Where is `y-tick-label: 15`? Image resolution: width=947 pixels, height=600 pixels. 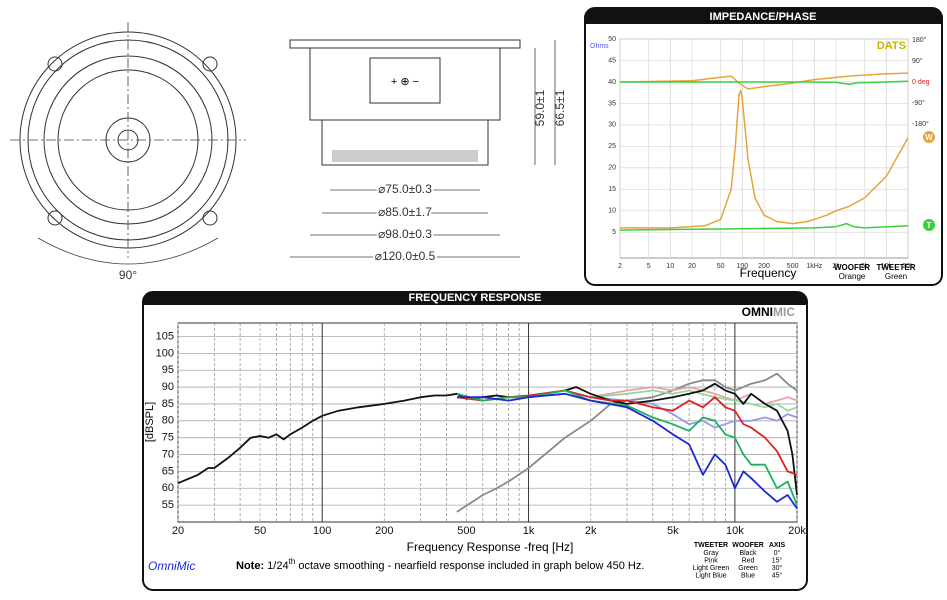
y-tick-label: 15 is located at coordinates (612, 189).